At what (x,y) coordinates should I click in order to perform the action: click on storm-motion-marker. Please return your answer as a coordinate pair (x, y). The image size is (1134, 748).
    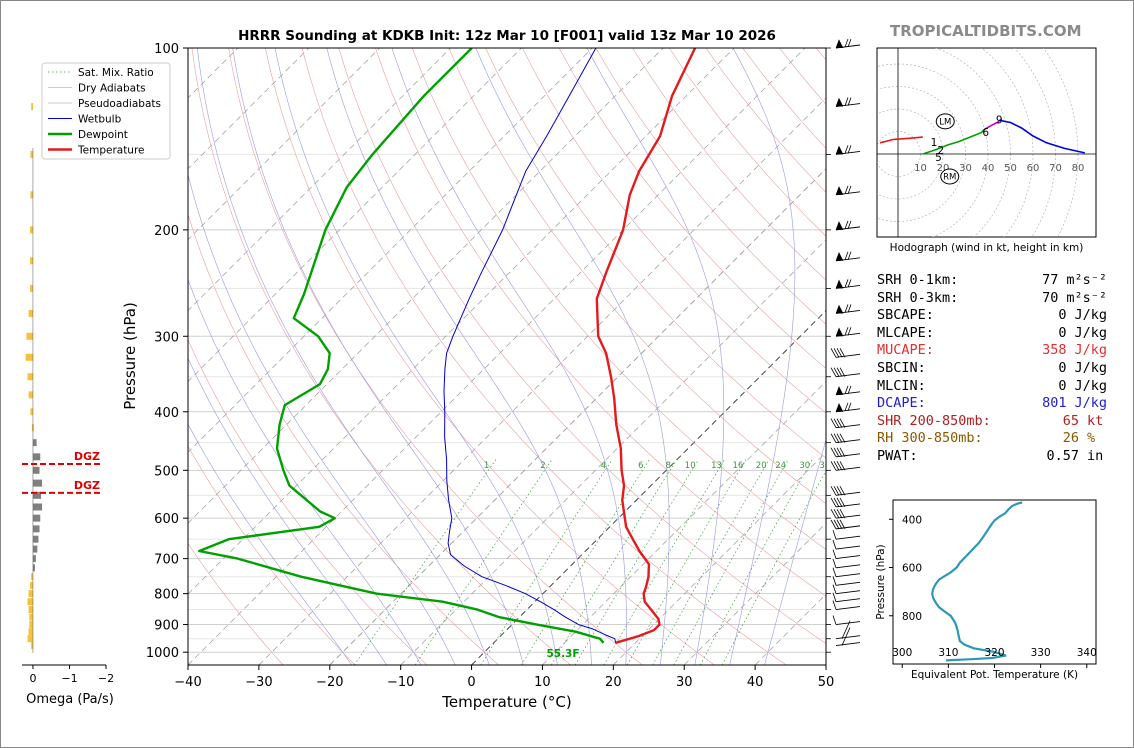
    Looking at the image, I should click on (945, 121).